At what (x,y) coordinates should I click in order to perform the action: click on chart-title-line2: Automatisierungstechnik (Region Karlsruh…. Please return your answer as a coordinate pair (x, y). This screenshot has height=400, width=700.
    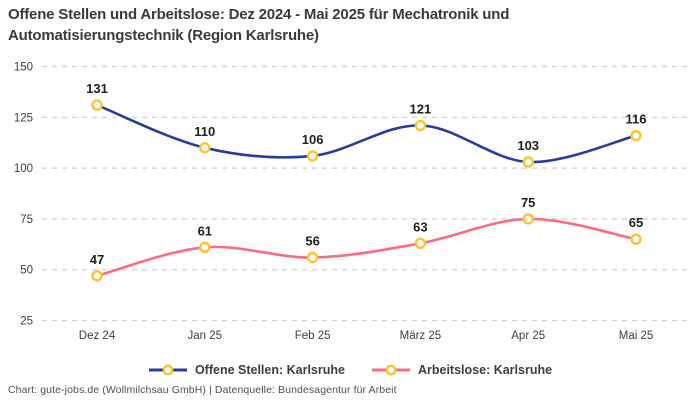
    Looking at the image, I should click on (163, 35).